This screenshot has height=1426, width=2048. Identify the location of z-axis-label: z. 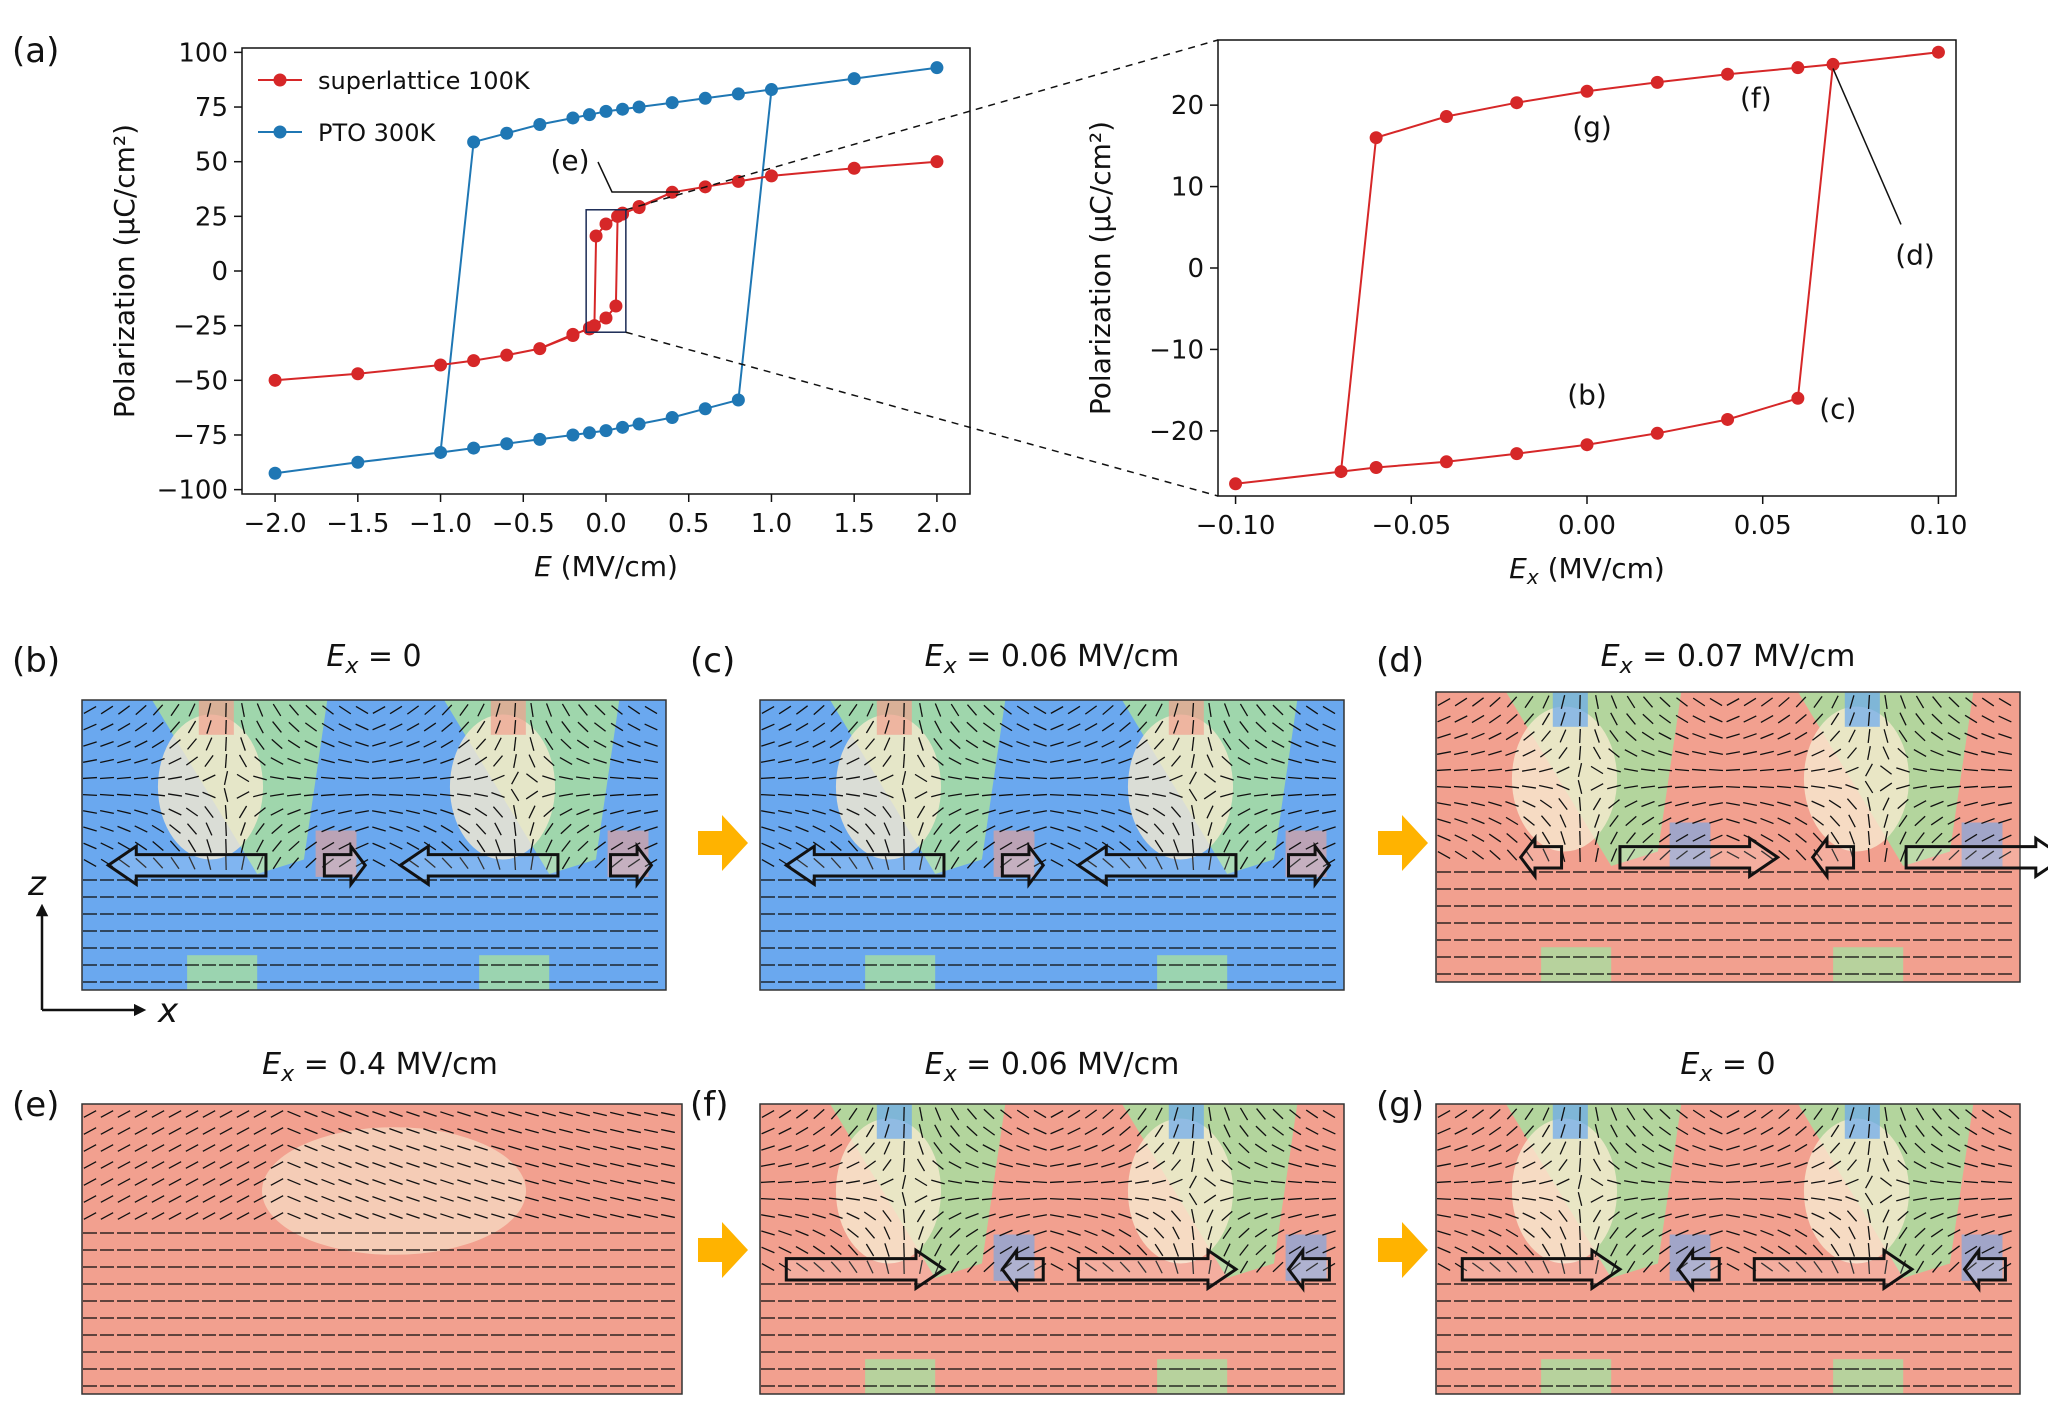
(37, 884).